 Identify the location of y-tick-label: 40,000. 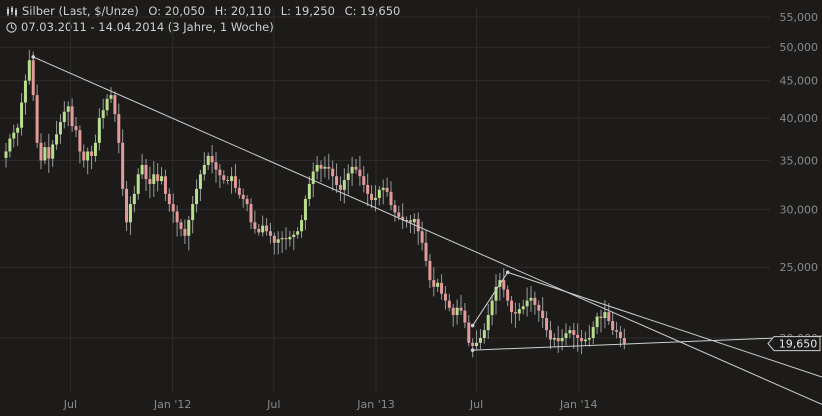
(799, 118).